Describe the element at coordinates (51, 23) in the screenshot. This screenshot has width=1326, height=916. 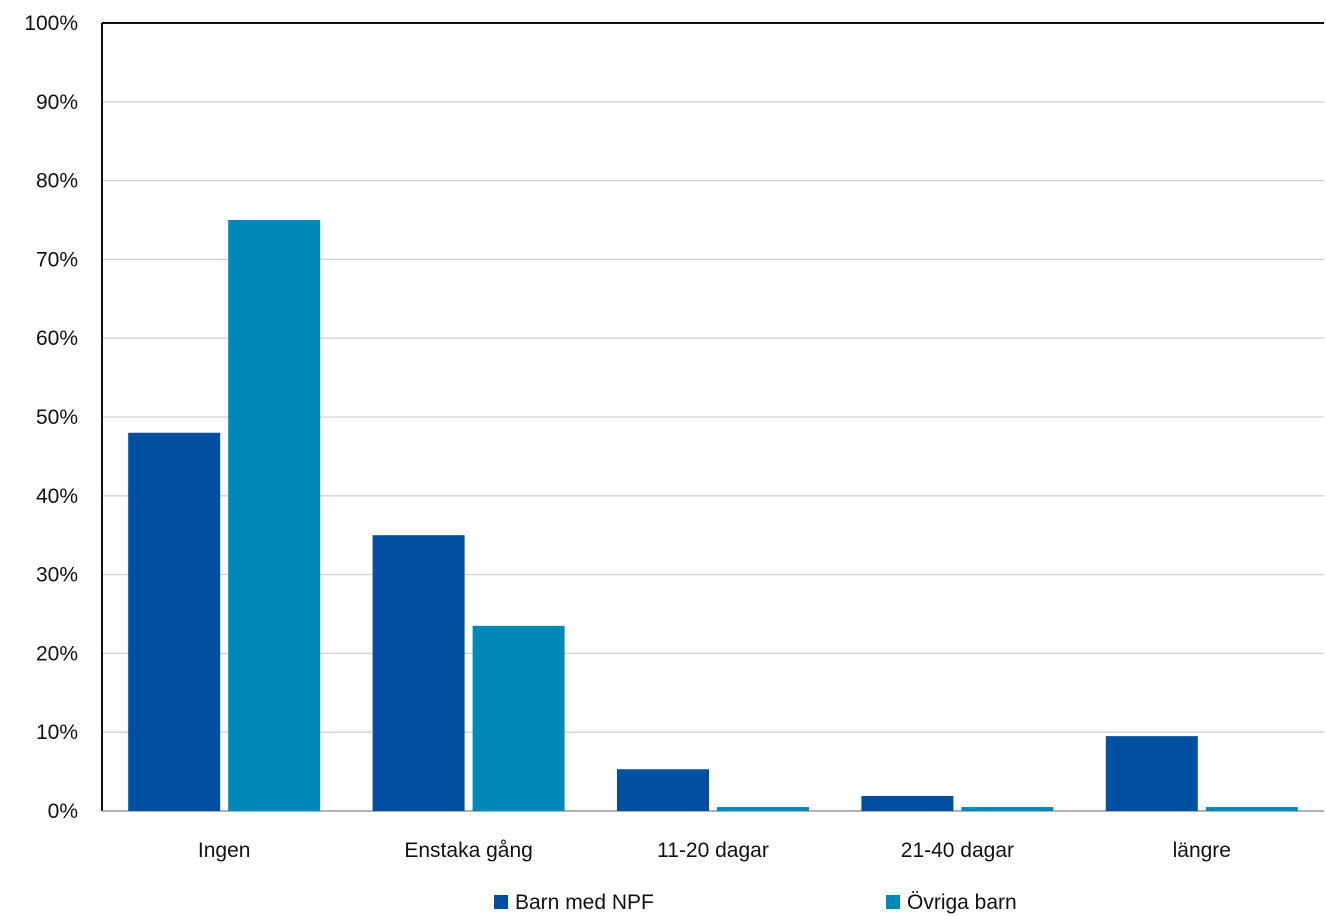
I see `y-tick-label: 100%` at that location.